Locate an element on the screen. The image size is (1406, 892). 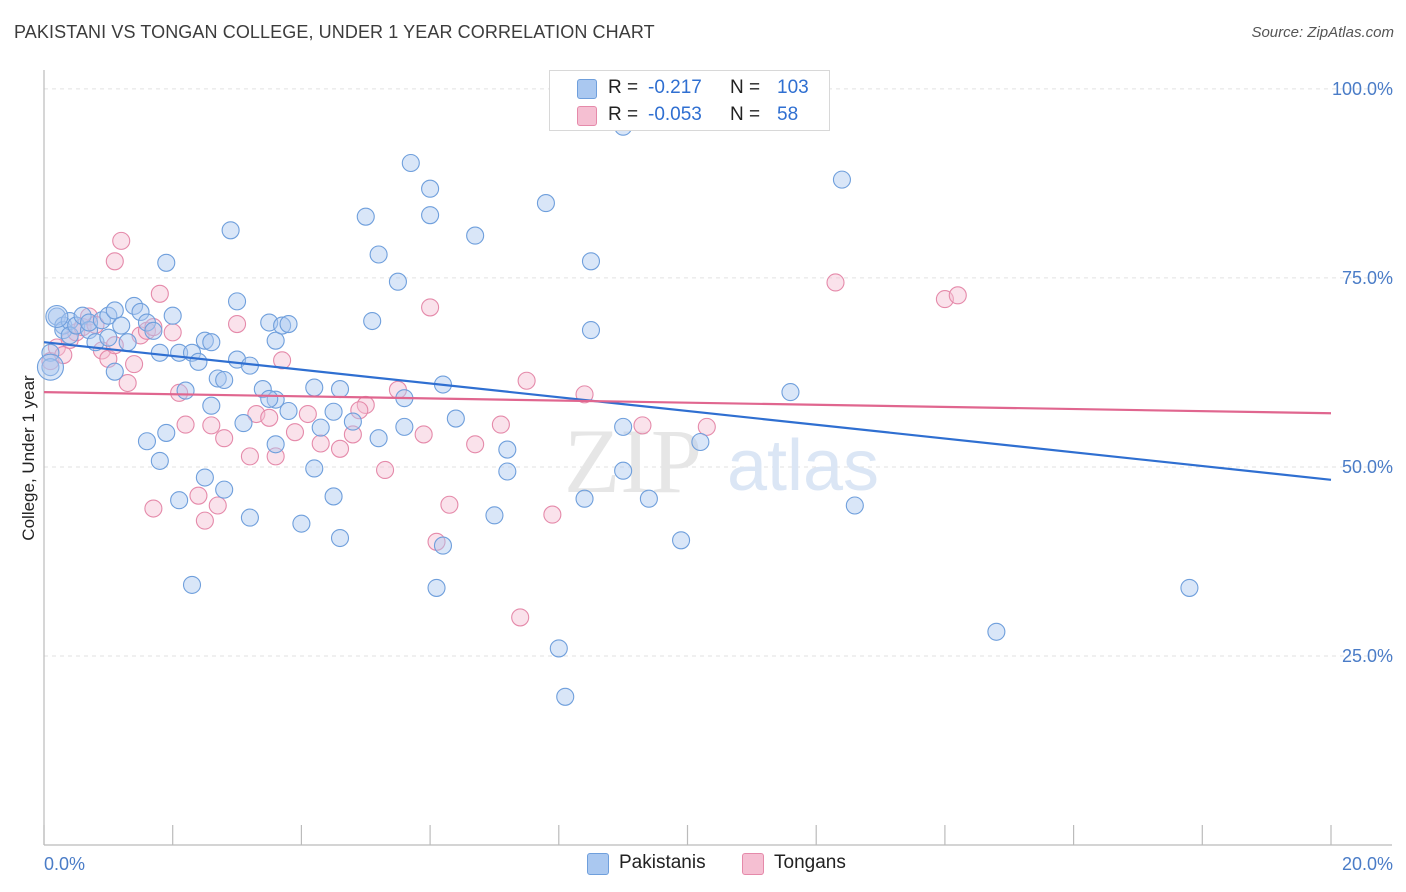
legend-n-label: N = is located at coordinates (745, 114).